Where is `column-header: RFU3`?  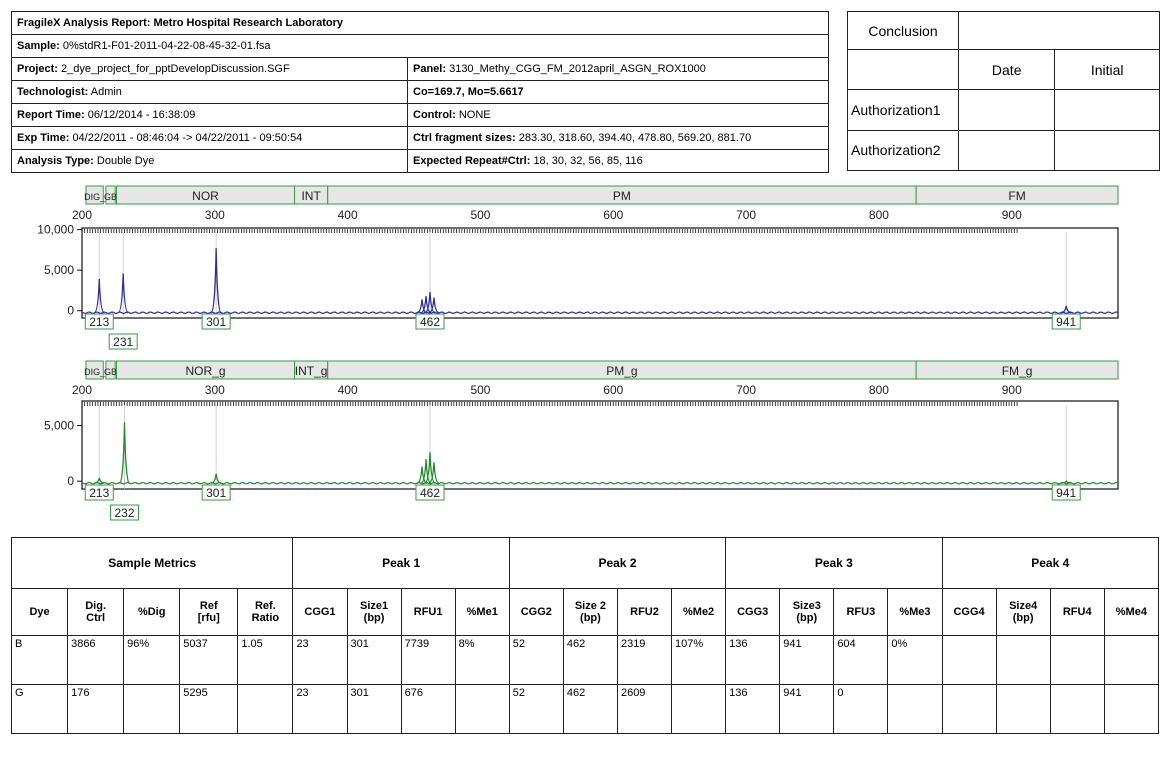 column-header: RFU3 is located at coordinates (861, 612).